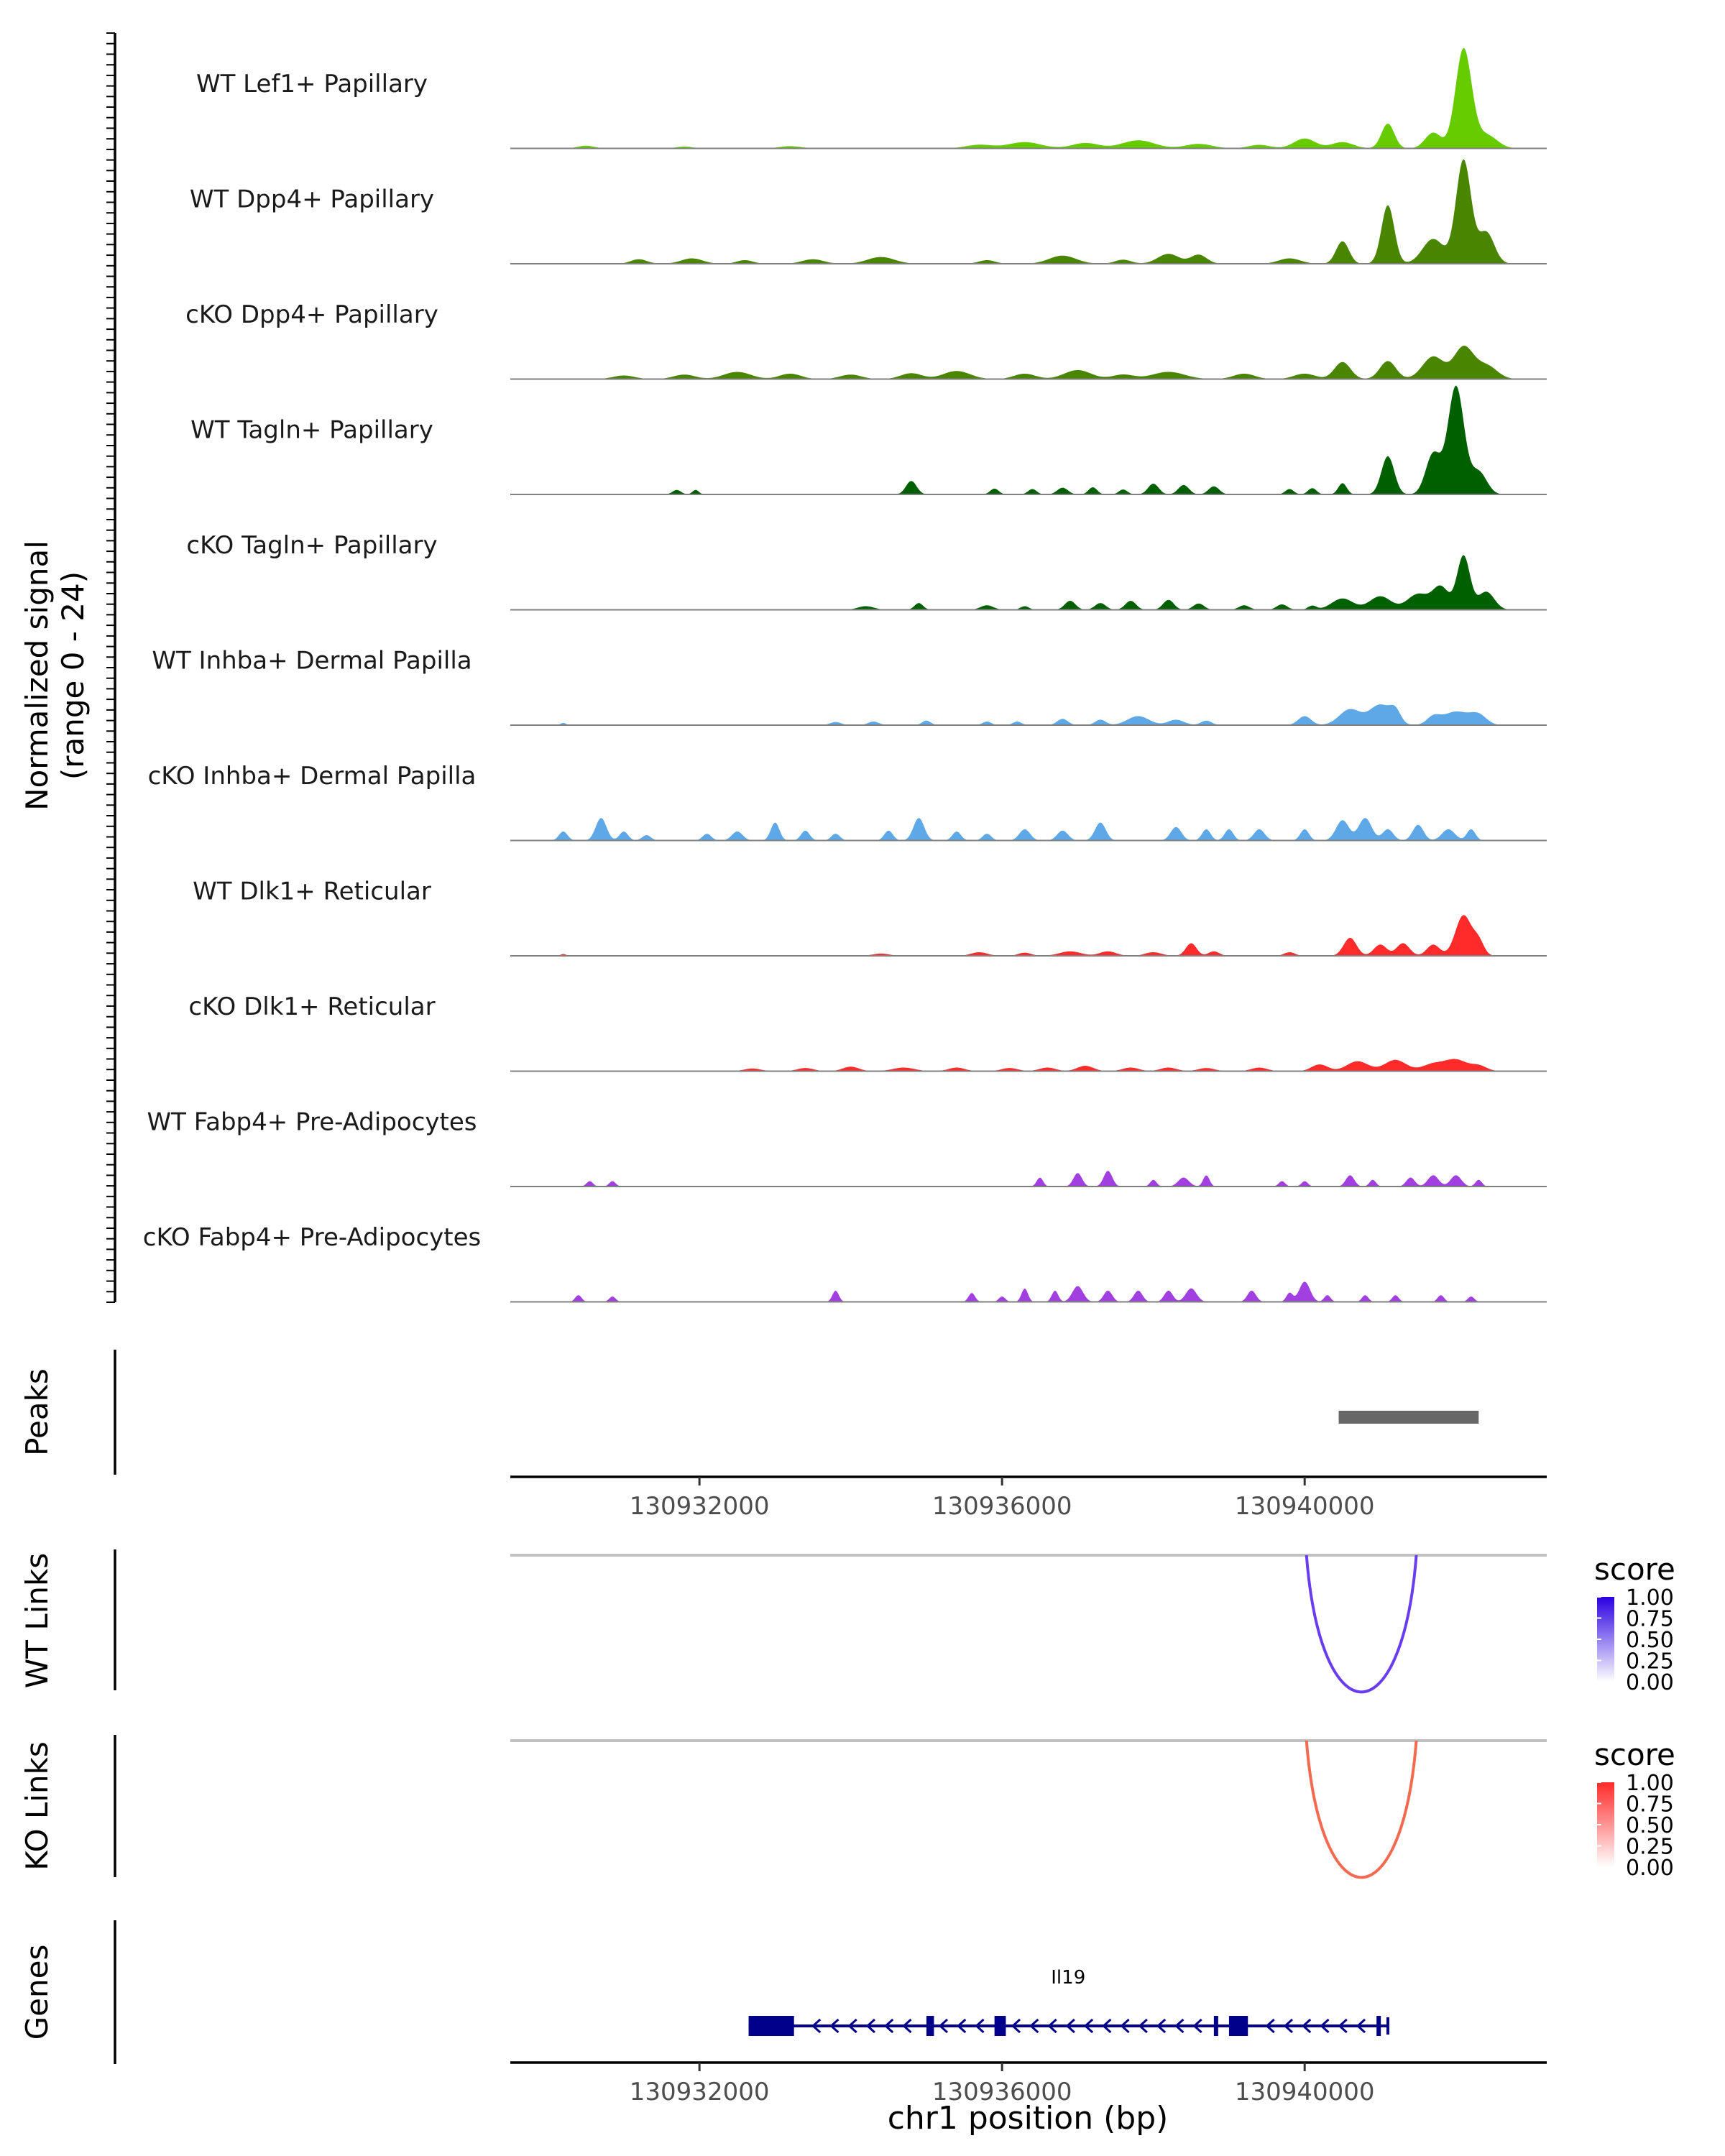 This screenshot has width=1725, height=2156. What do you see at coordinates (37, 675) in the screenshot?
I see `signal-ylabel: Normalized signal` at bounding box center [37, 675].